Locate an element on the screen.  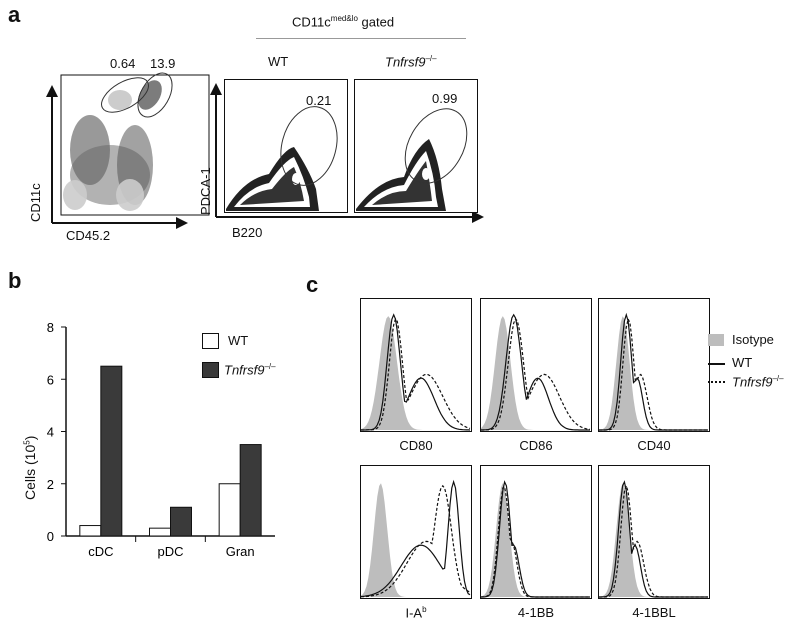
panel-a-letter: a is located at coordinates (14, 14).